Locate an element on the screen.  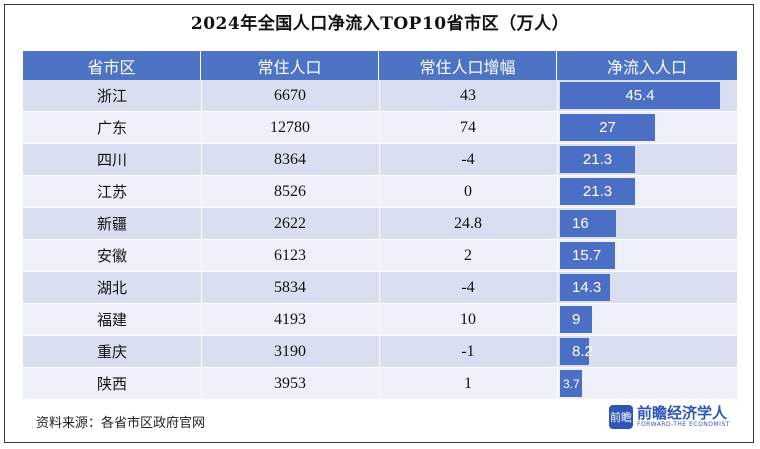
cell-region: 重庆 is located at coordinates (111, 352).